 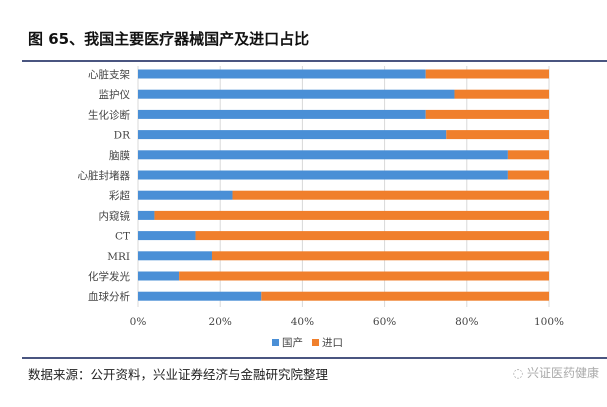 I want to click on category-label: DR, so click(x=122, y=136).